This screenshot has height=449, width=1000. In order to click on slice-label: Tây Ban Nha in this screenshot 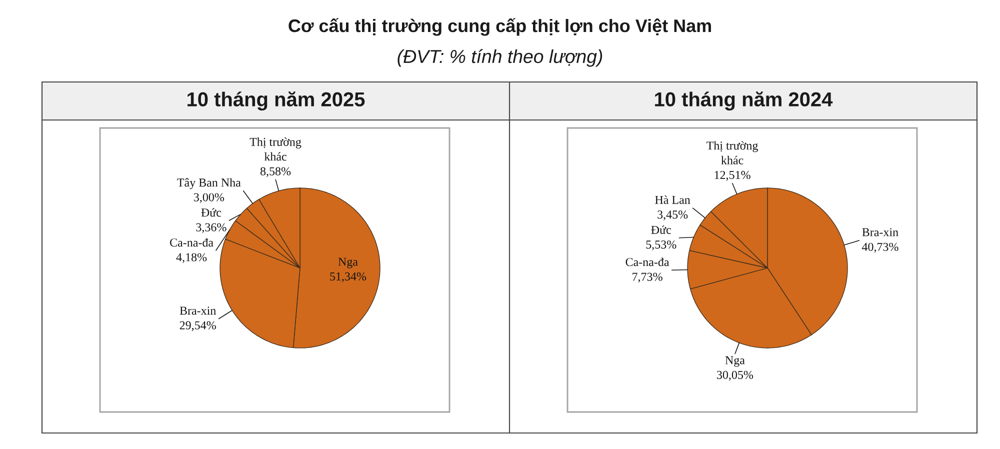, I will do `click(209, 184)`.